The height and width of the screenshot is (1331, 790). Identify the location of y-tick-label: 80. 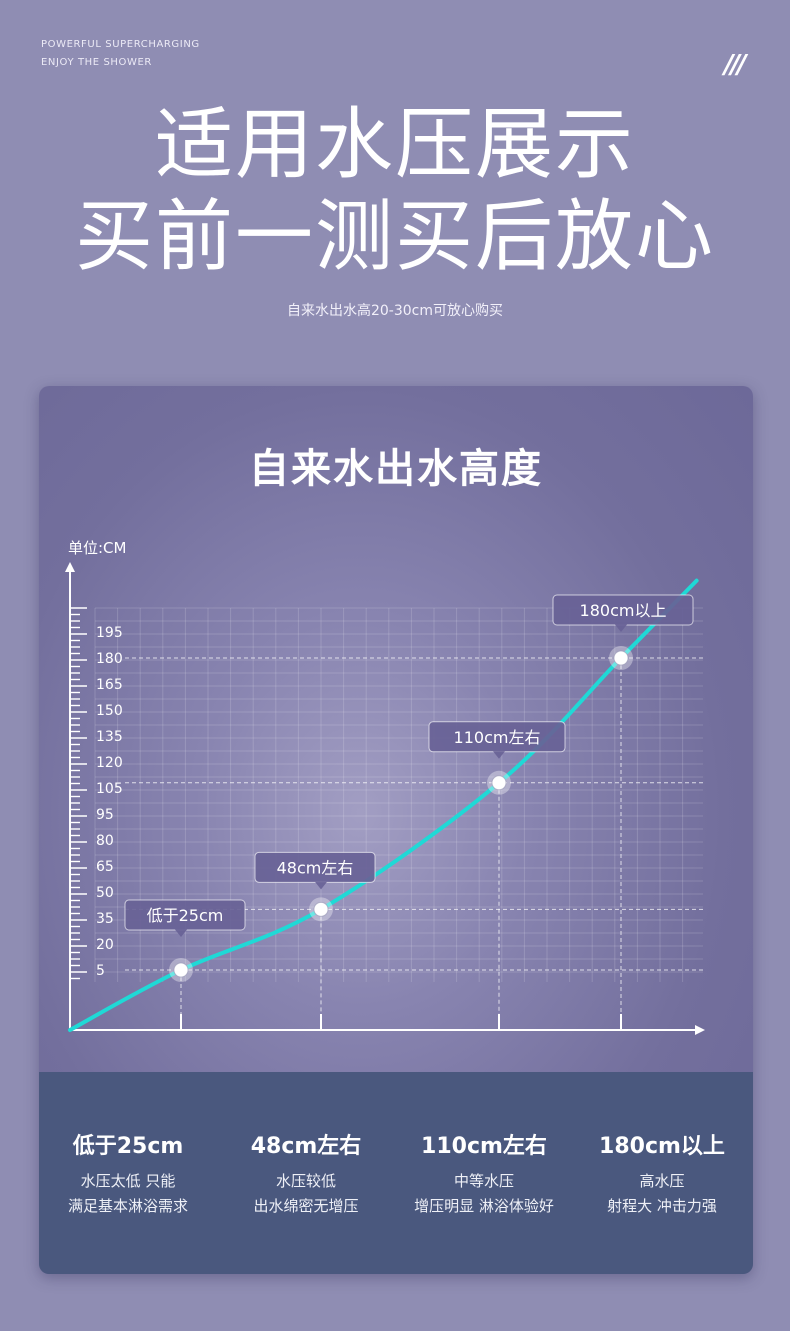
(105, 841).